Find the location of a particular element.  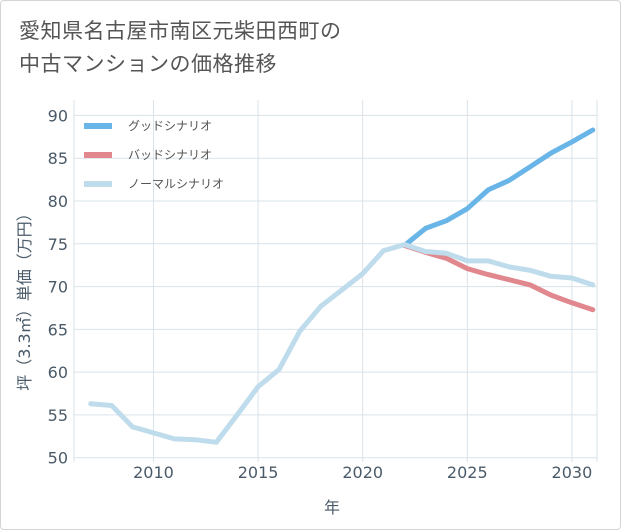

x-tick-label: 2020 is located at coordinates (362, 472).